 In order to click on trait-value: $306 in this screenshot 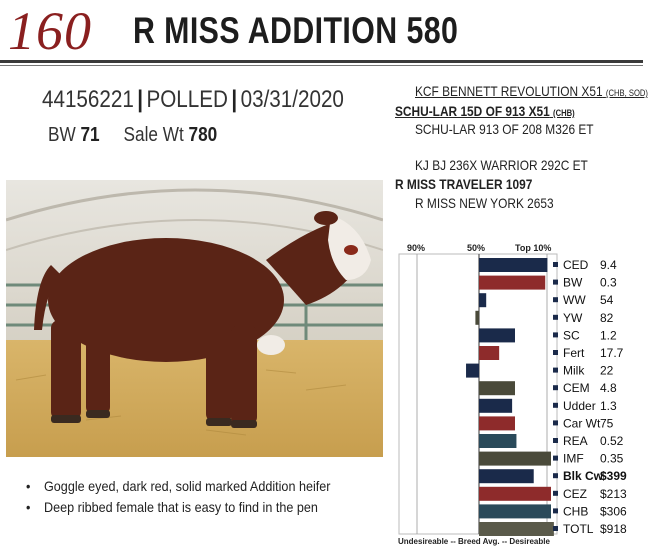, I will do `click(613, 511)`.